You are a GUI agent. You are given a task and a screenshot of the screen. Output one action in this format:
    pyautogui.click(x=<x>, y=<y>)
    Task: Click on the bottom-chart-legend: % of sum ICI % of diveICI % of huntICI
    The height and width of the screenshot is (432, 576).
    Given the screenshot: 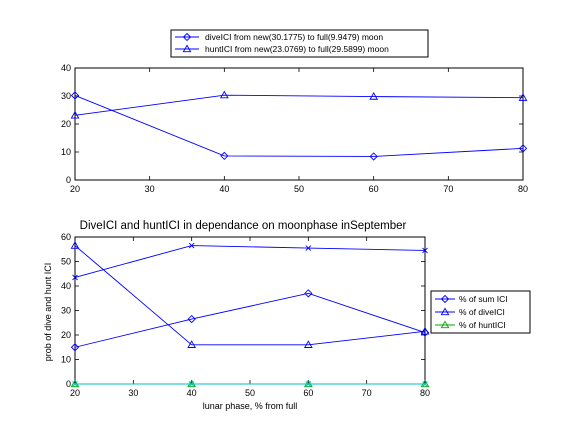 What is the action you would take?
    pyautogui.click(x=480, y=312)
    